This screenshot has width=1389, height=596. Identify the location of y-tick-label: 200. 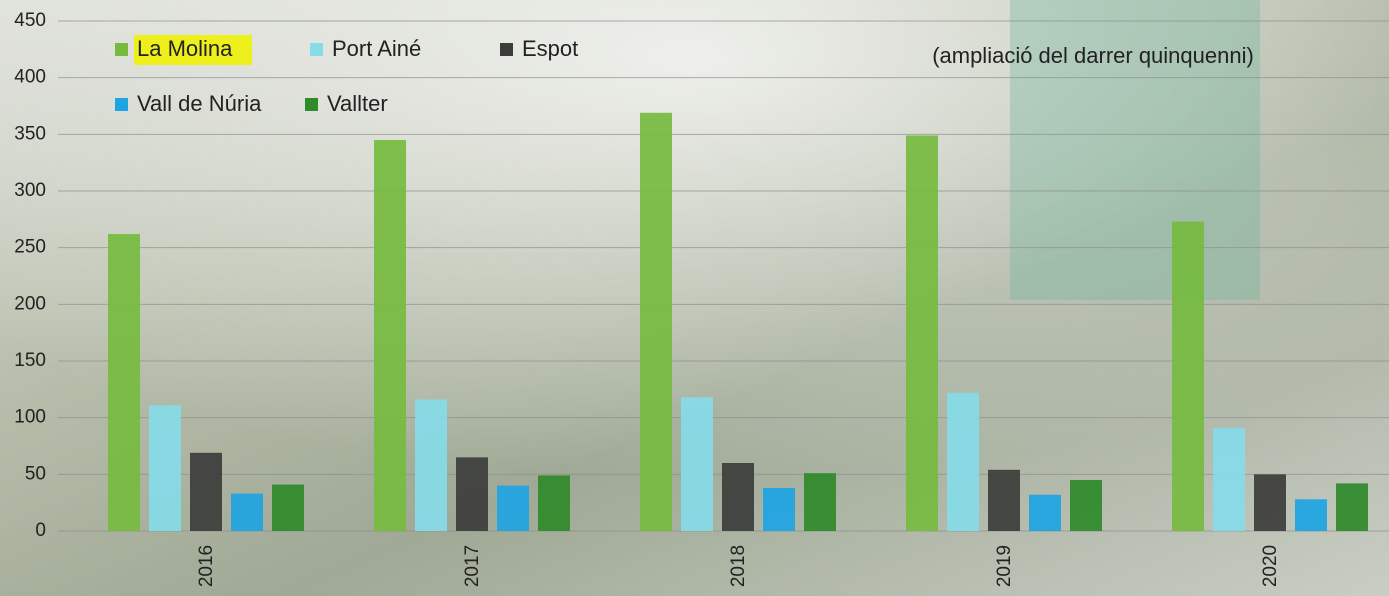
(30, 303).